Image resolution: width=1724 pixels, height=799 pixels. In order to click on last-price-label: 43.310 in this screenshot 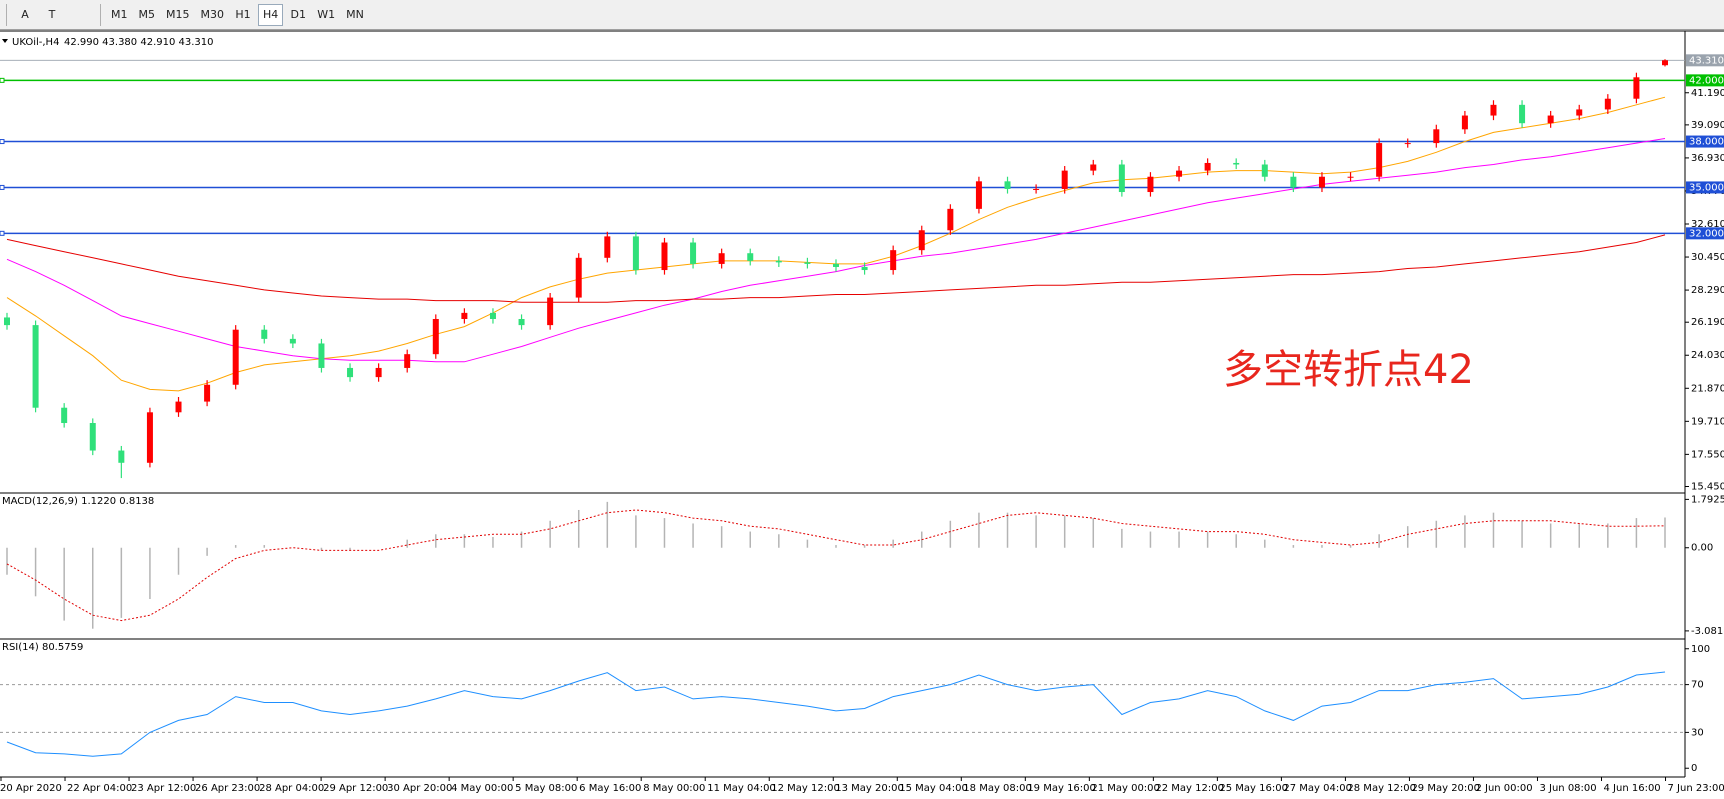, I will do `click(1706, 60)`.